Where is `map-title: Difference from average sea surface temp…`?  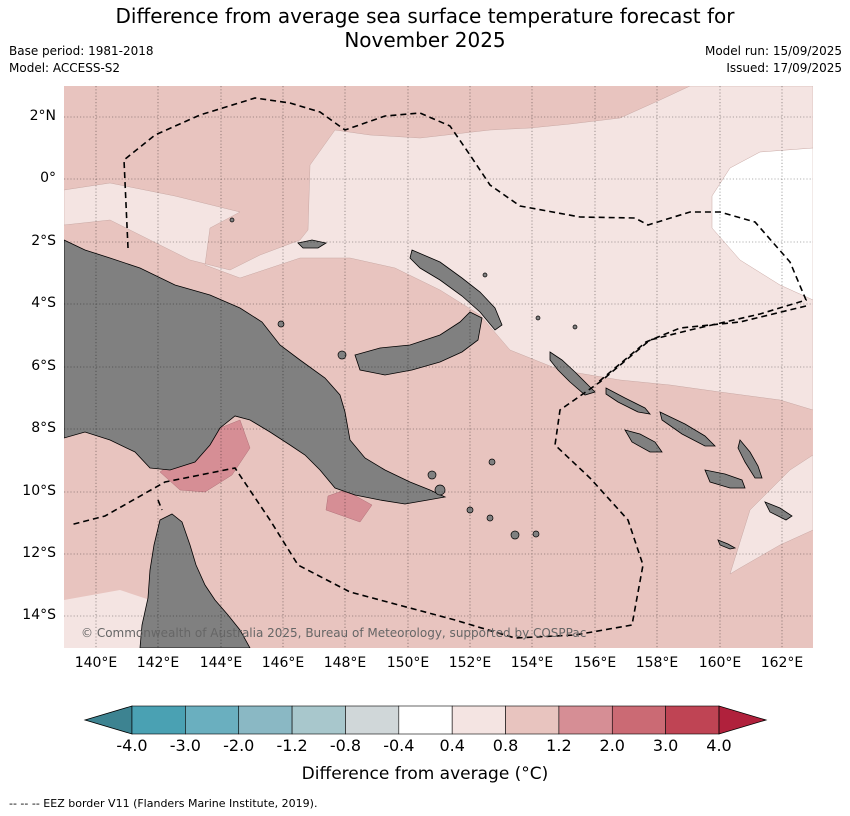
map-title: Difference from average sea surface temp… is located at coordinates (425, 28).